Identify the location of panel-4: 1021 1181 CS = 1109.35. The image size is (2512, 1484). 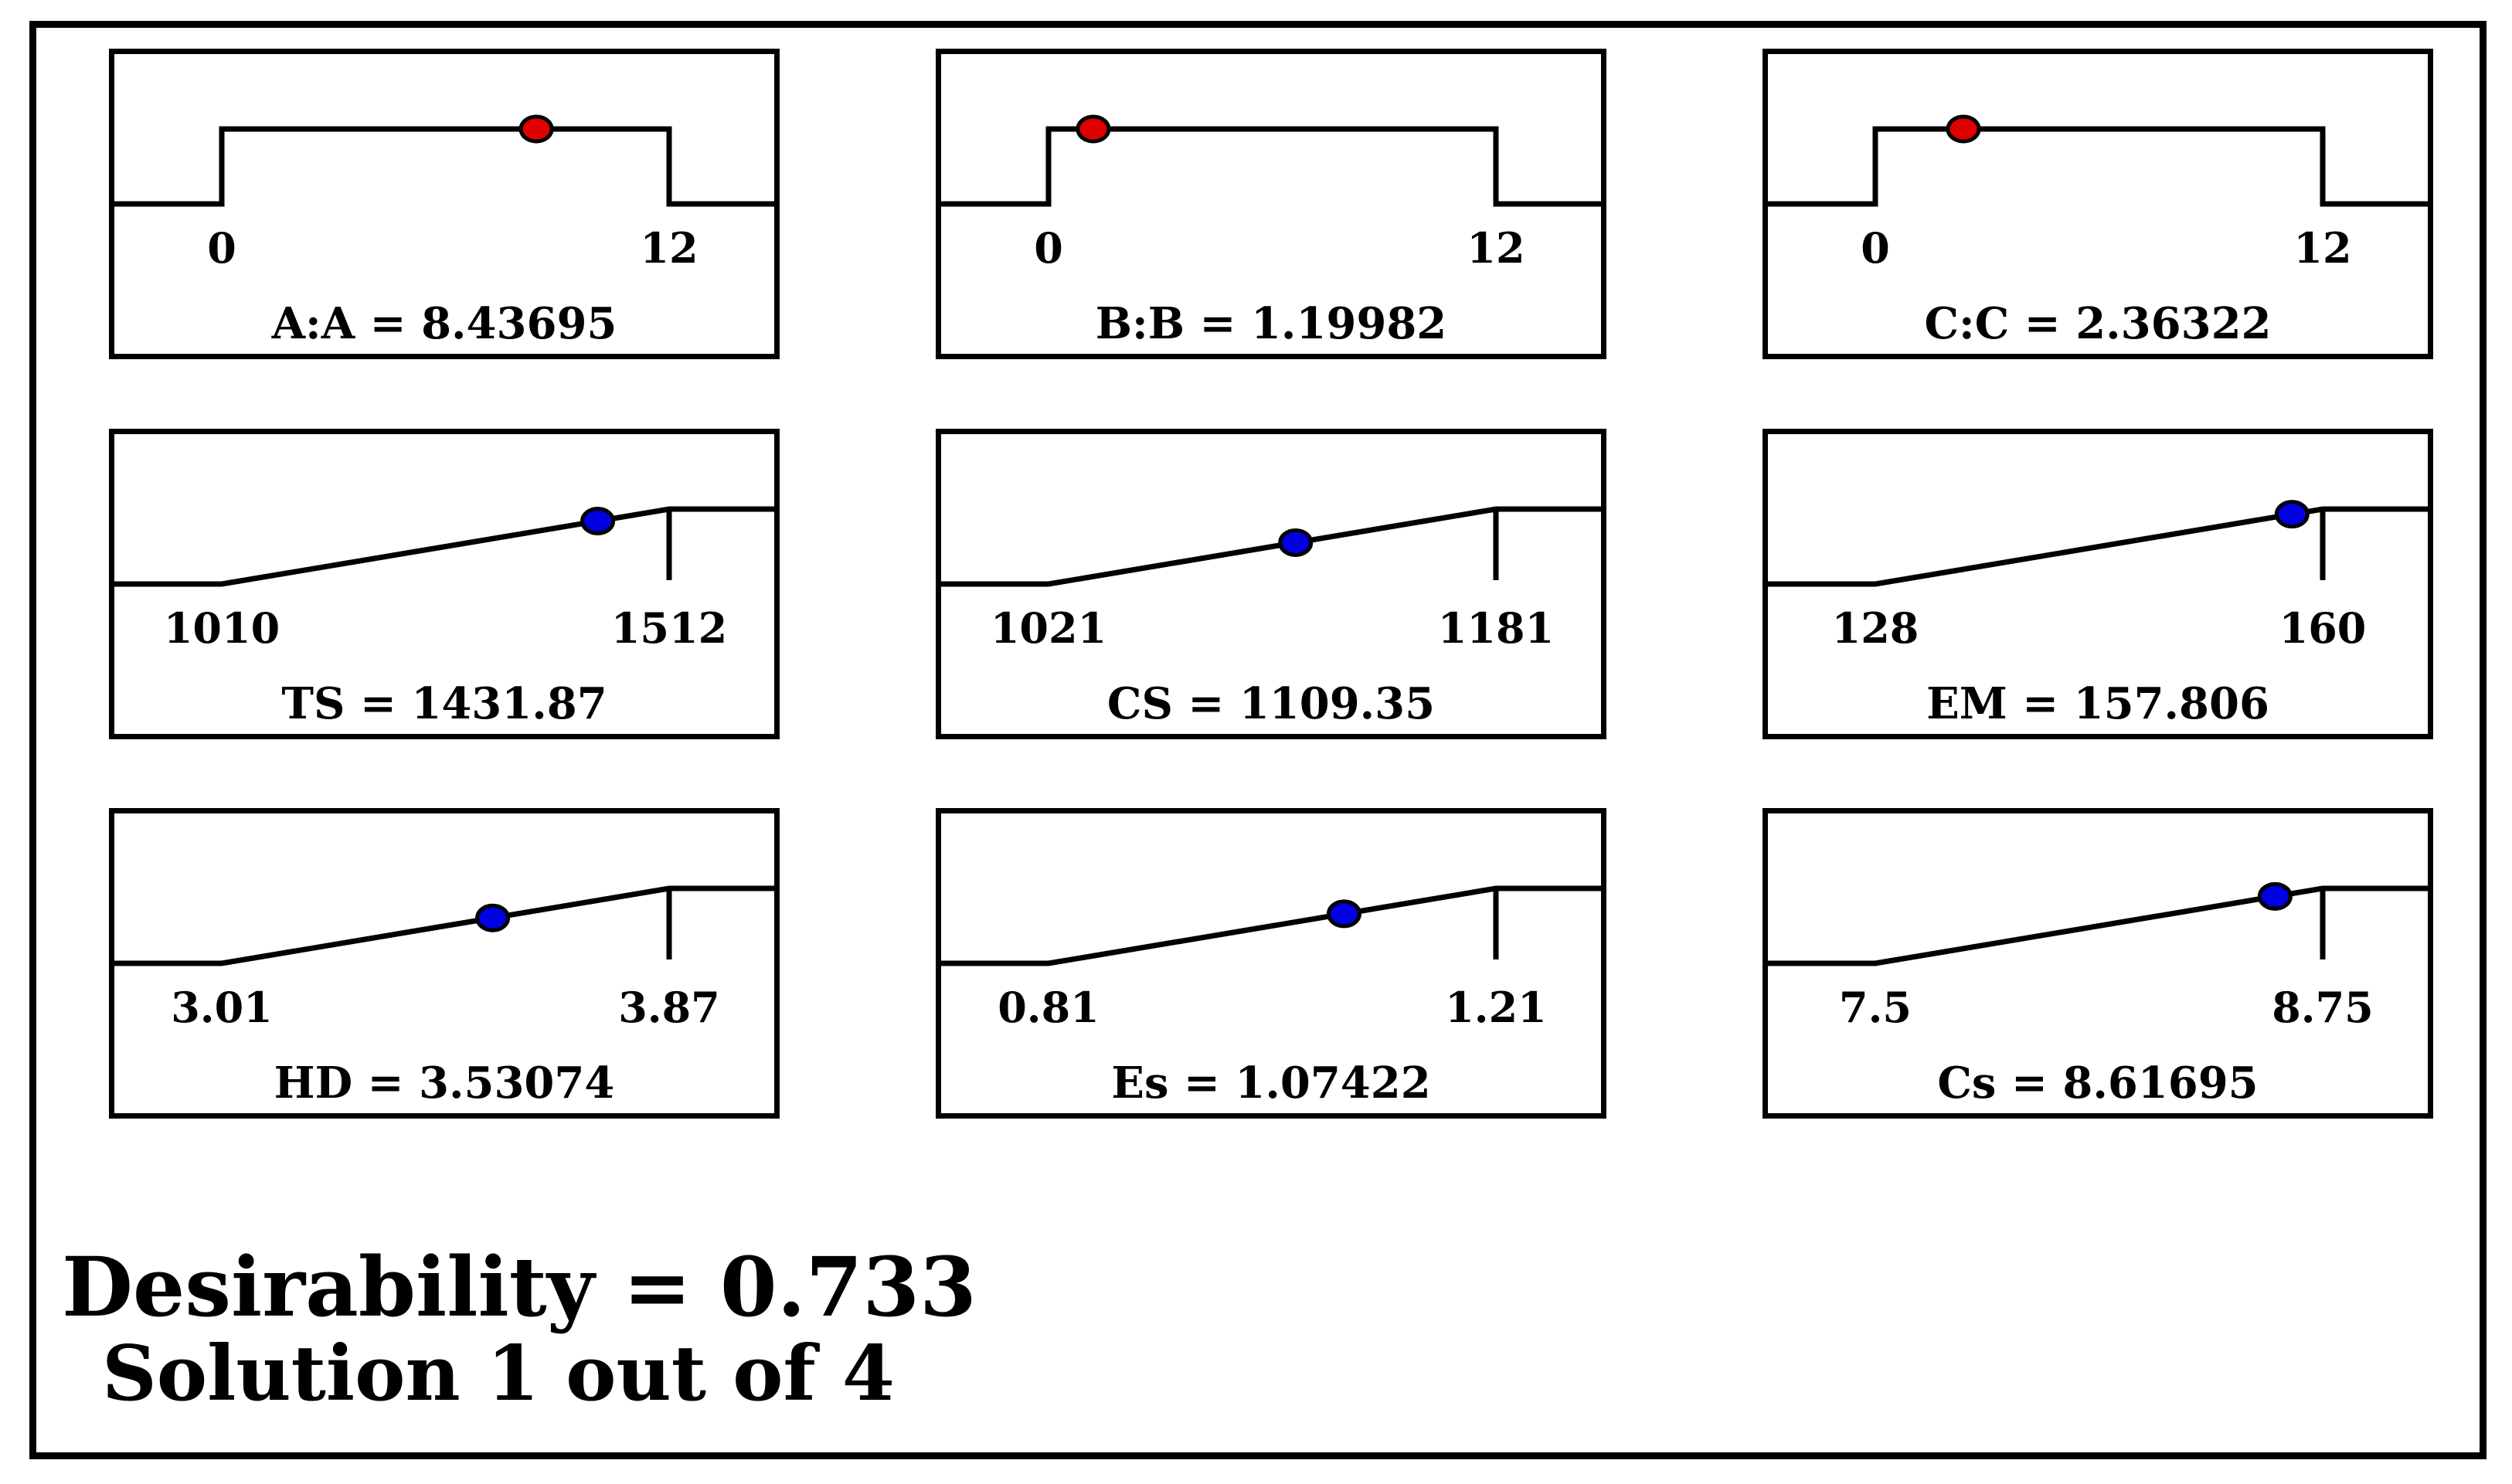
(1271, 584).